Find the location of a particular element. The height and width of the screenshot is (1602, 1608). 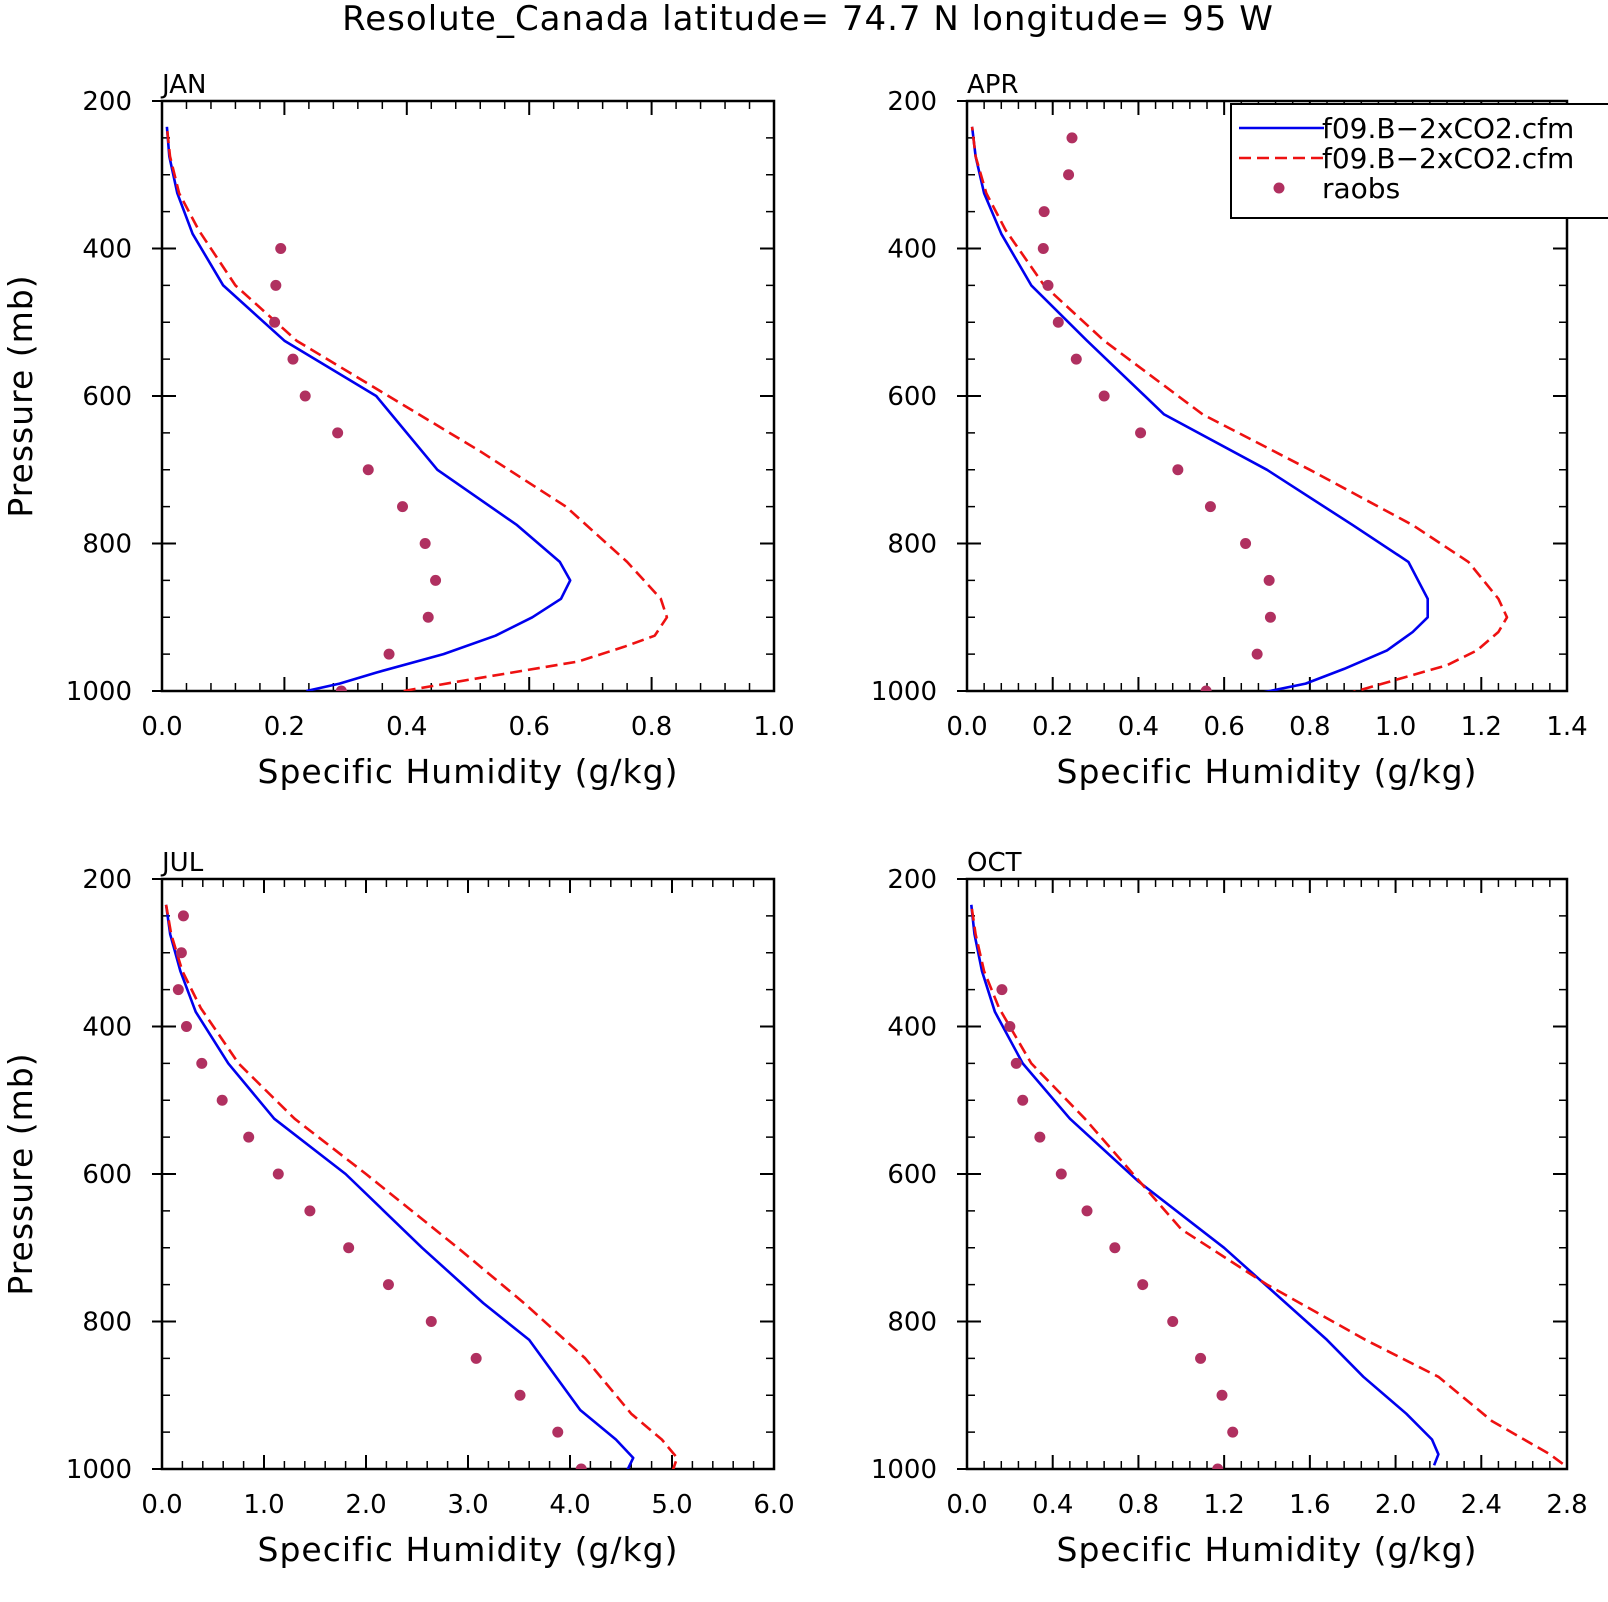

x-tick-label: 1.0 is located at coordinates (1395, 727).